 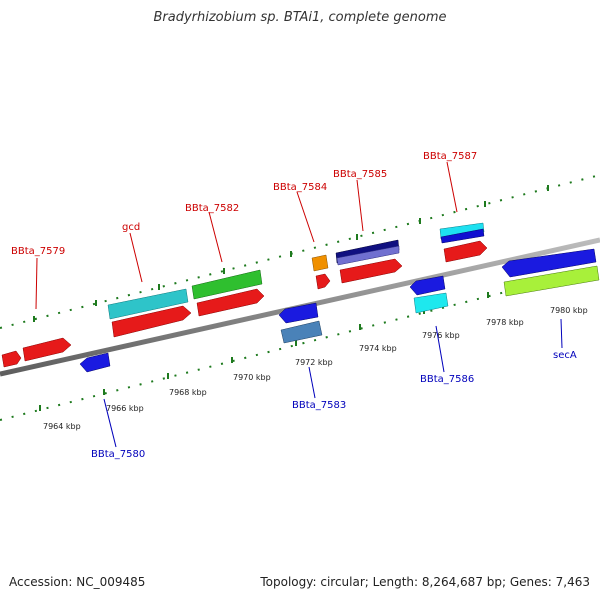 What do you see at coordinates (188, 392) in the screenshot?
I see `tick-label: 7968 kbp` at bounding box center [188, 392].